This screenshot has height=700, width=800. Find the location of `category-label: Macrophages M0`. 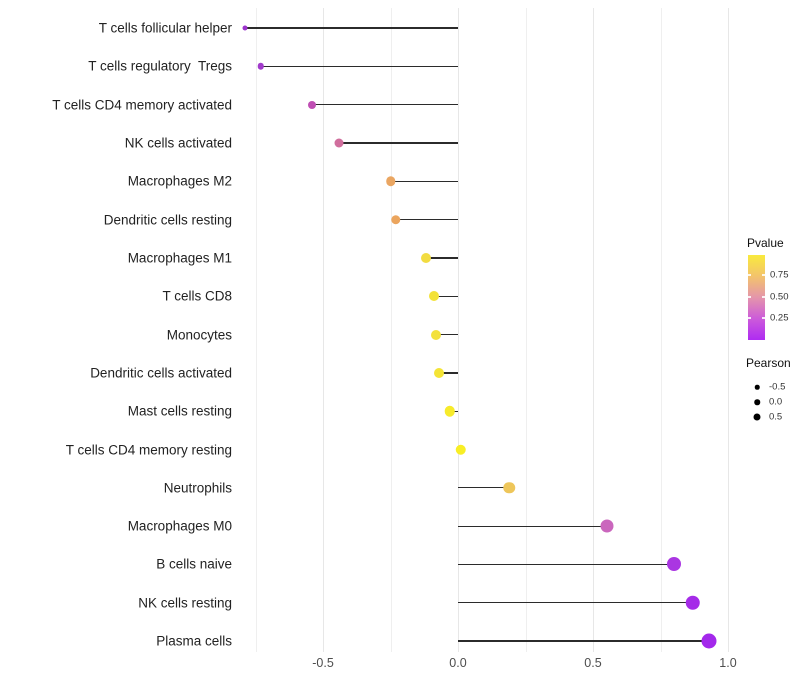

category-label: Macrophages M0 is located at coordinates (179, 526).